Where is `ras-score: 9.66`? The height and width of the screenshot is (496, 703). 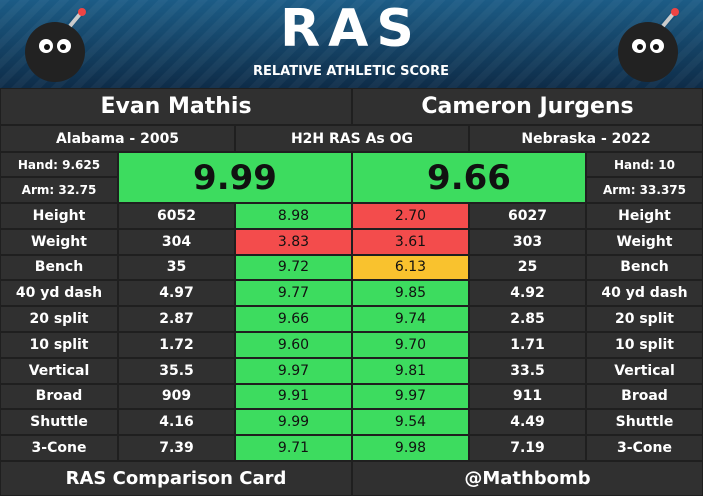 ras-score: 9.66 is located at coordinates (469, 177).